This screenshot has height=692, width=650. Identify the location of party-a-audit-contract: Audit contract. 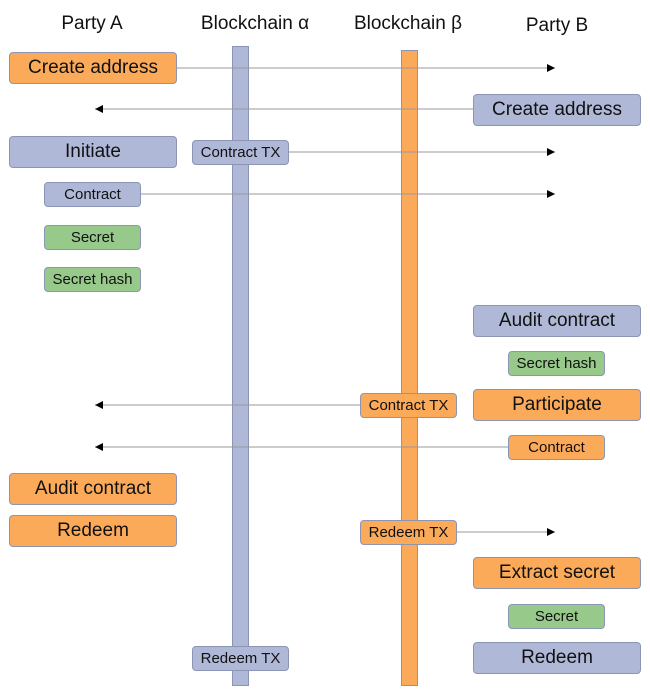
(93, 489).